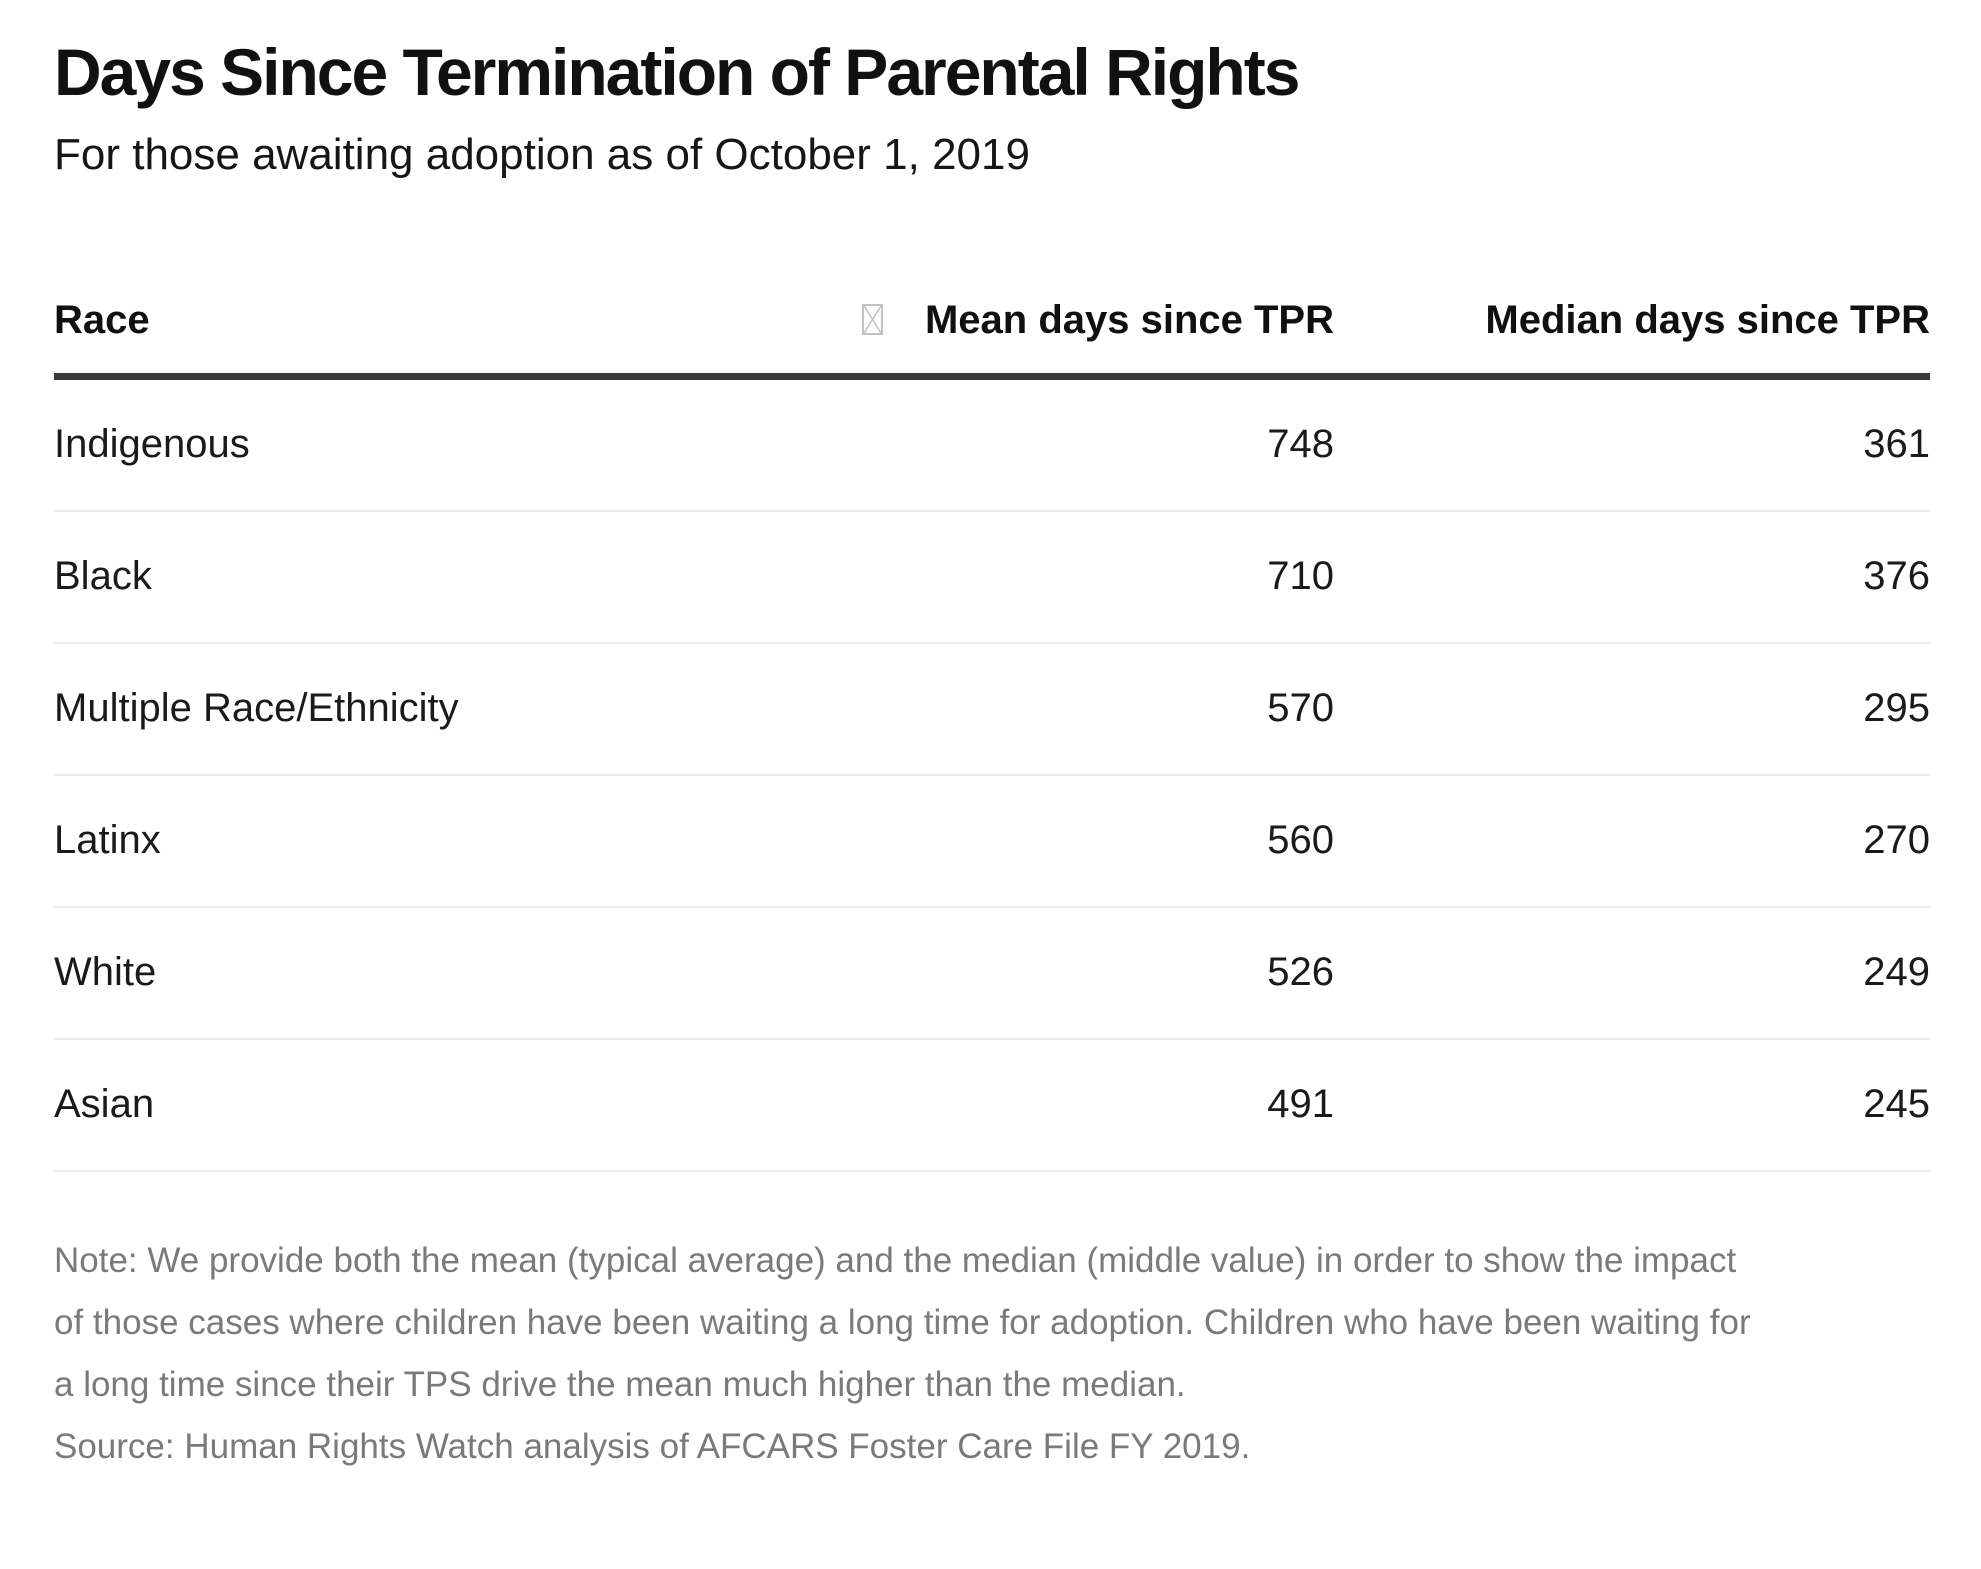 The image size is (1981, 1569). I want to click on mean-cell: 560, so click(1300, 840).